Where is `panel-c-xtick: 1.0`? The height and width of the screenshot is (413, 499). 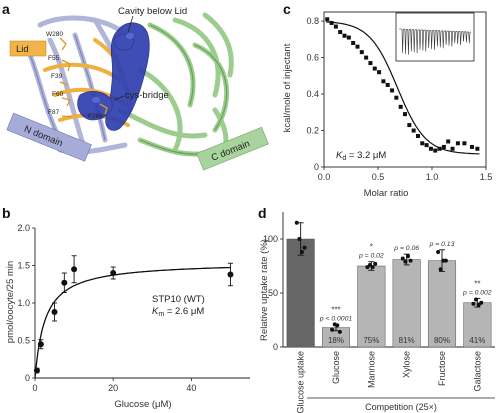
panel-c-xtick: 1.0 is located at coordinates (432, 177).